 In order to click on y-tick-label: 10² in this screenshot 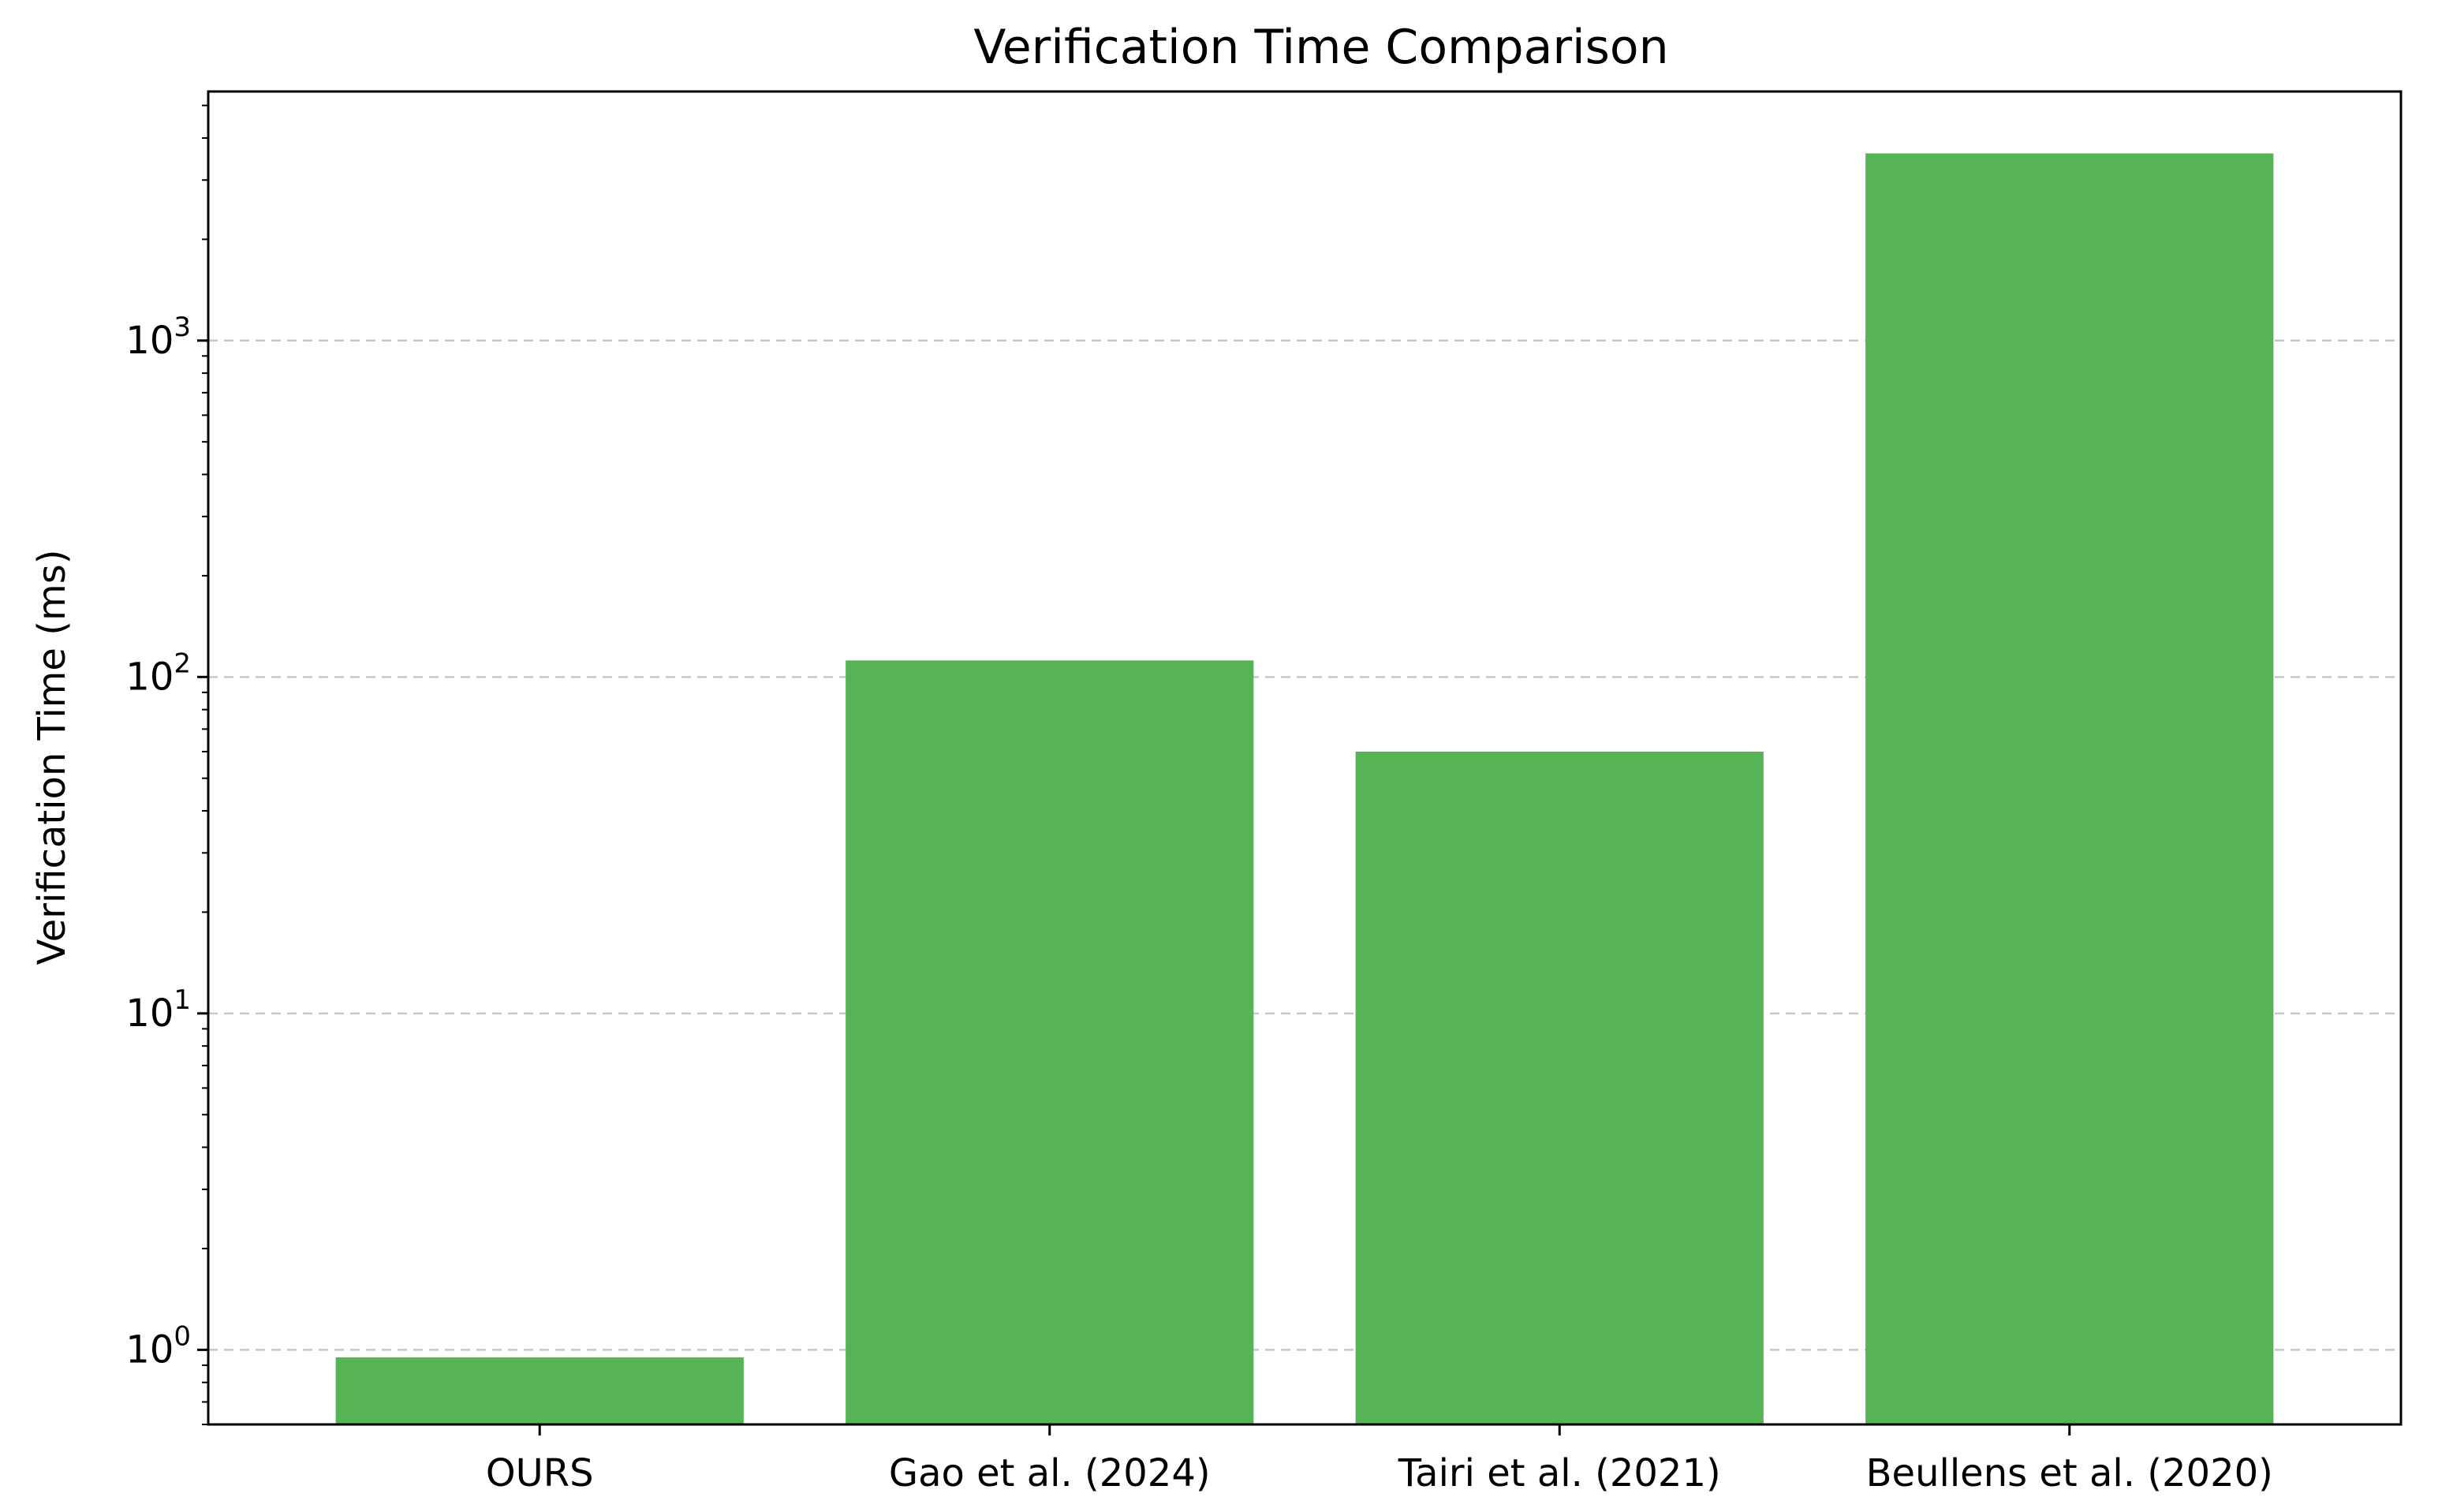, I will do `click(158, 673)`.